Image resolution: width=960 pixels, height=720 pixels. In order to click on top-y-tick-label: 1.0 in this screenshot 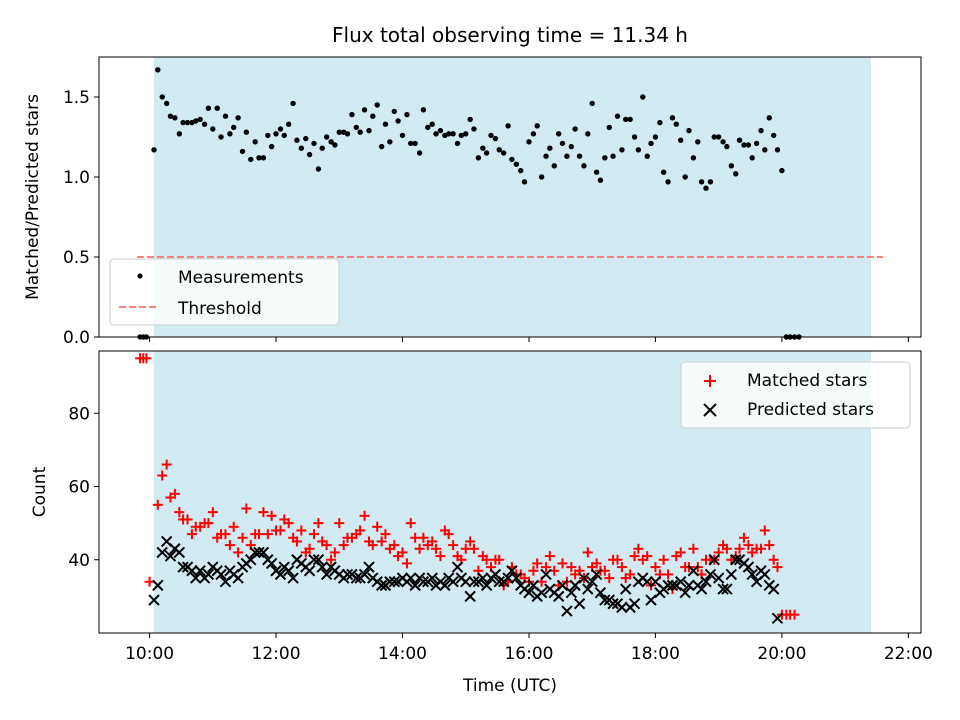, I will do `click(76, 178)`.